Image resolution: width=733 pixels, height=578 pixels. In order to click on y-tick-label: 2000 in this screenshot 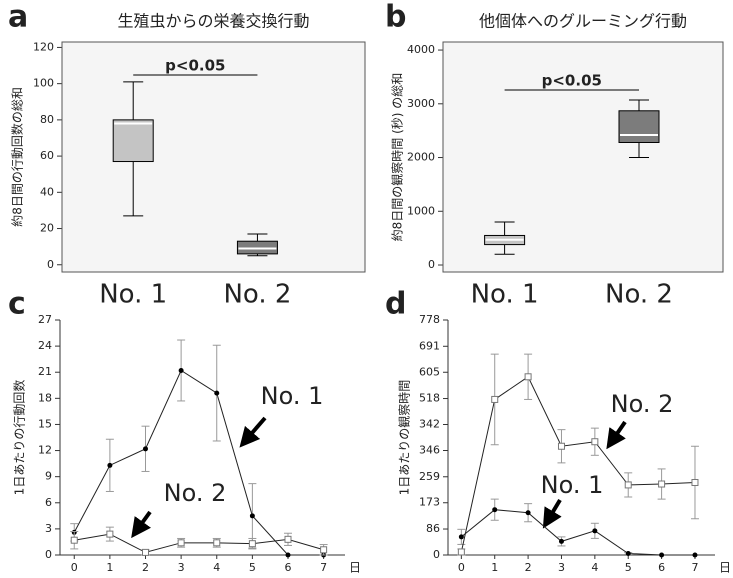, I will do `click(421, 157)`.